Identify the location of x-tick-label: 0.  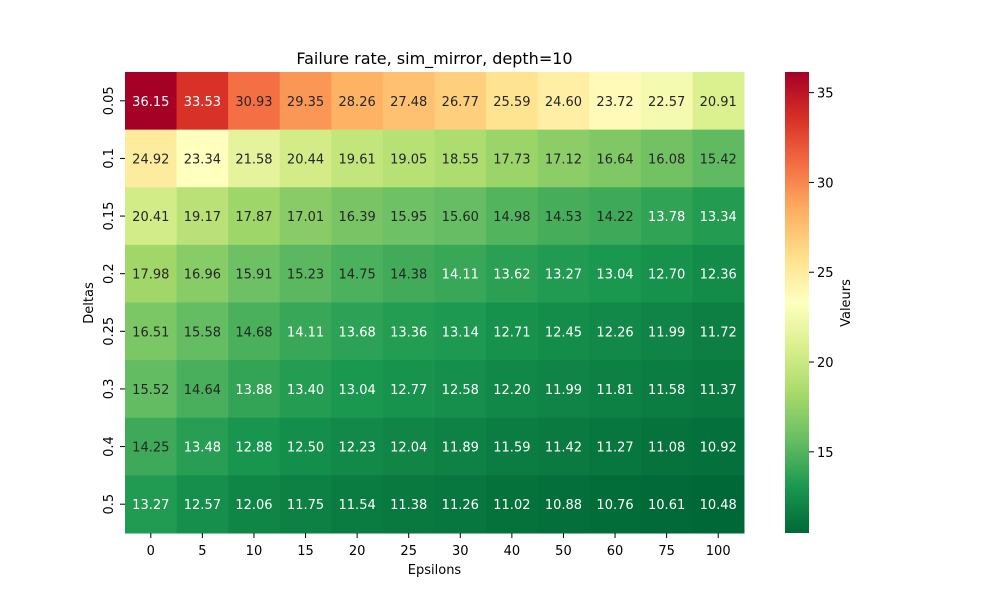
(151, 551).